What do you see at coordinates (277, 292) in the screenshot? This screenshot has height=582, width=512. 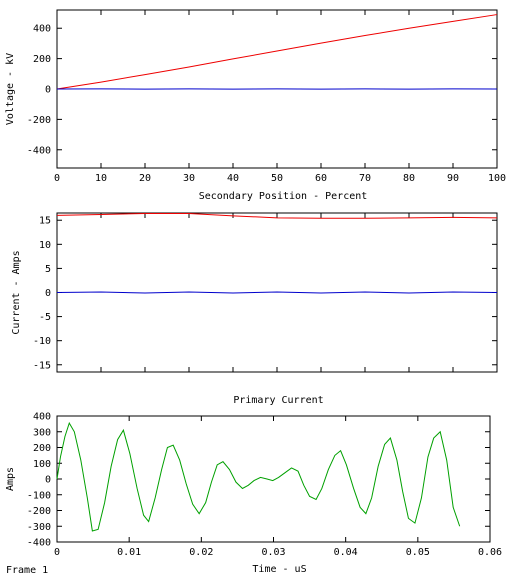 I see `current-series-2-line` at bounding box center [277, 292].